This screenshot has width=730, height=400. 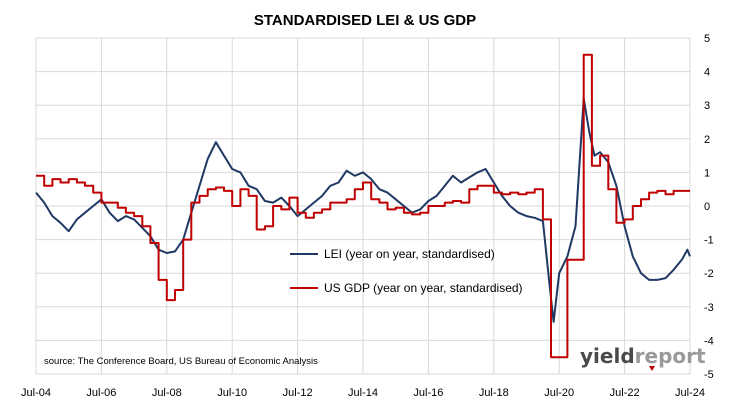 What do you see at coordinates (365, 20) in the screenshot?
I see `chart-title: STANDARDISED LEI & US GDP` at bounding box center [365, 20].